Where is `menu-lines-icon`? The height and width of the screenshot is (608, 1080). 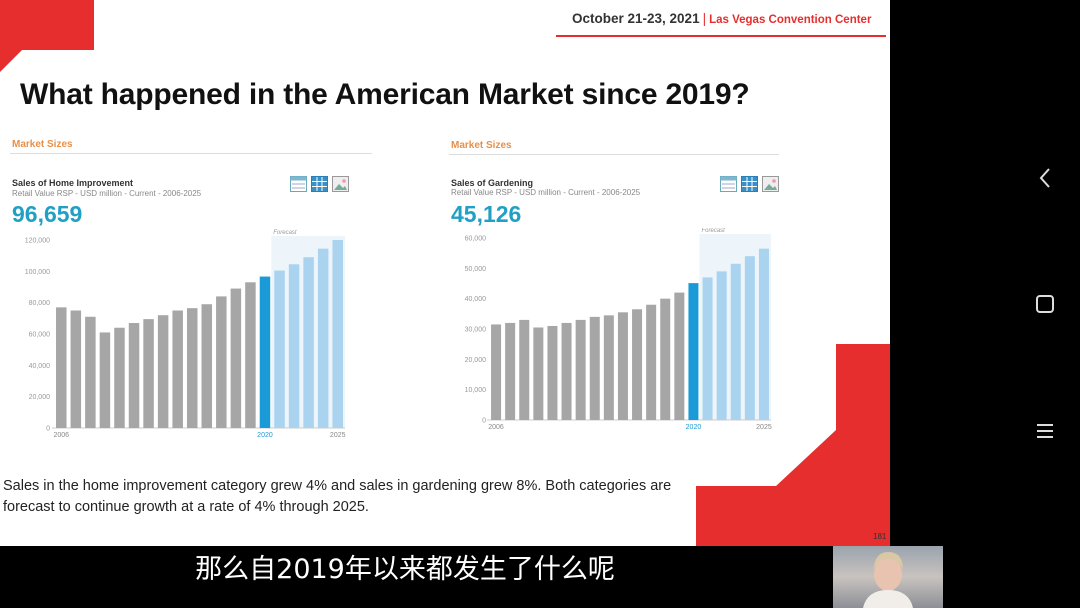
menu-lines-icon is located at coordinates (1045, 431).